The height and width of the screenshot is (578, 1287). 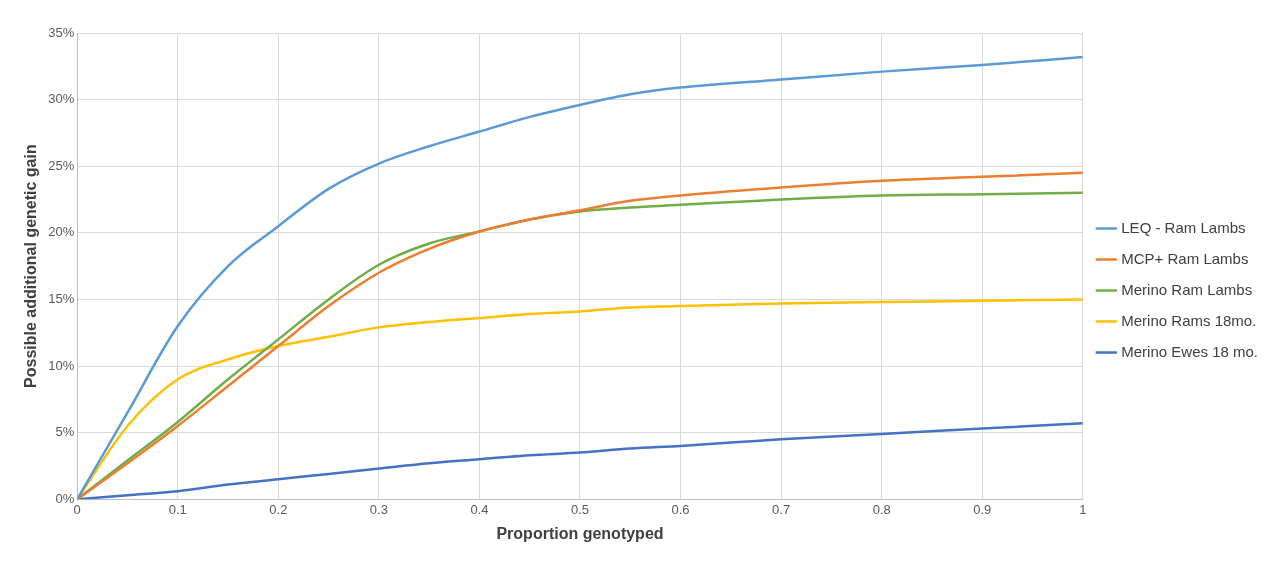 I want to click on y-tick-label: 35%, so click(x=61, y=32).